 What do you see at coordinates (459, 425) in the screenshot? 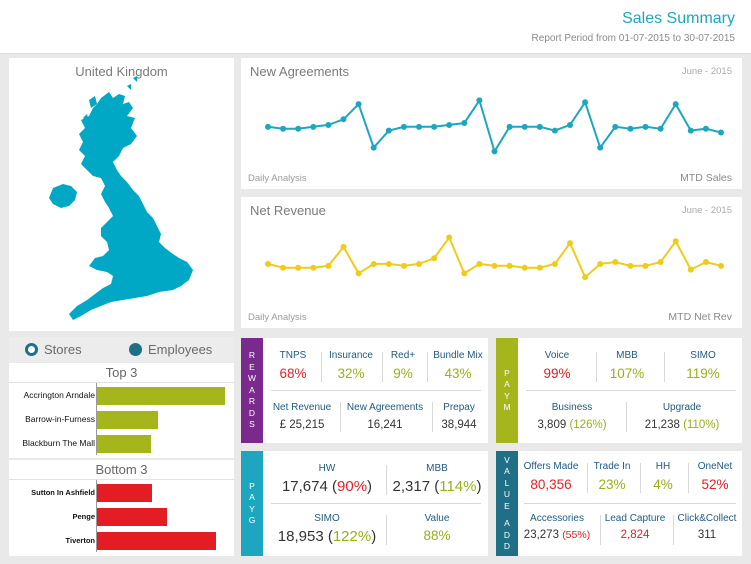
I see `kpi-value: 38,944` at bounding box center [459, 425].